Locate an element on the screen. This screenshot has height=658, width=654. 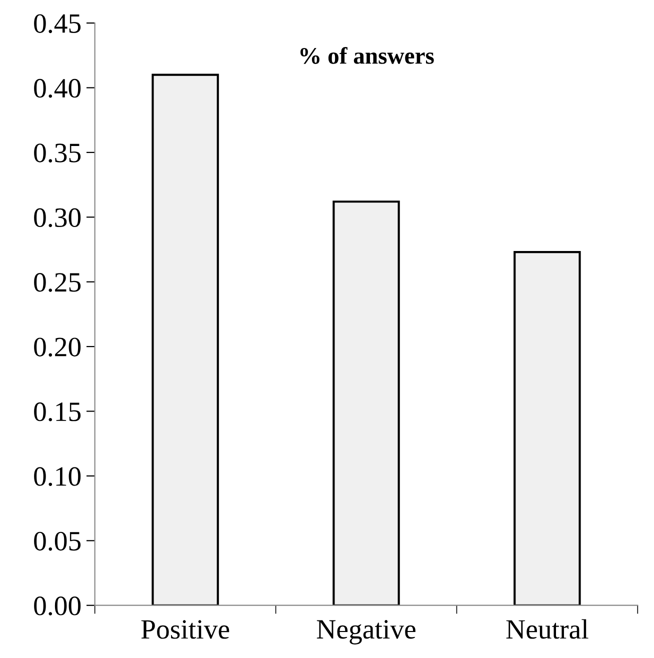
y-tick-label: 0.15 is located at coordinates (57, 412).